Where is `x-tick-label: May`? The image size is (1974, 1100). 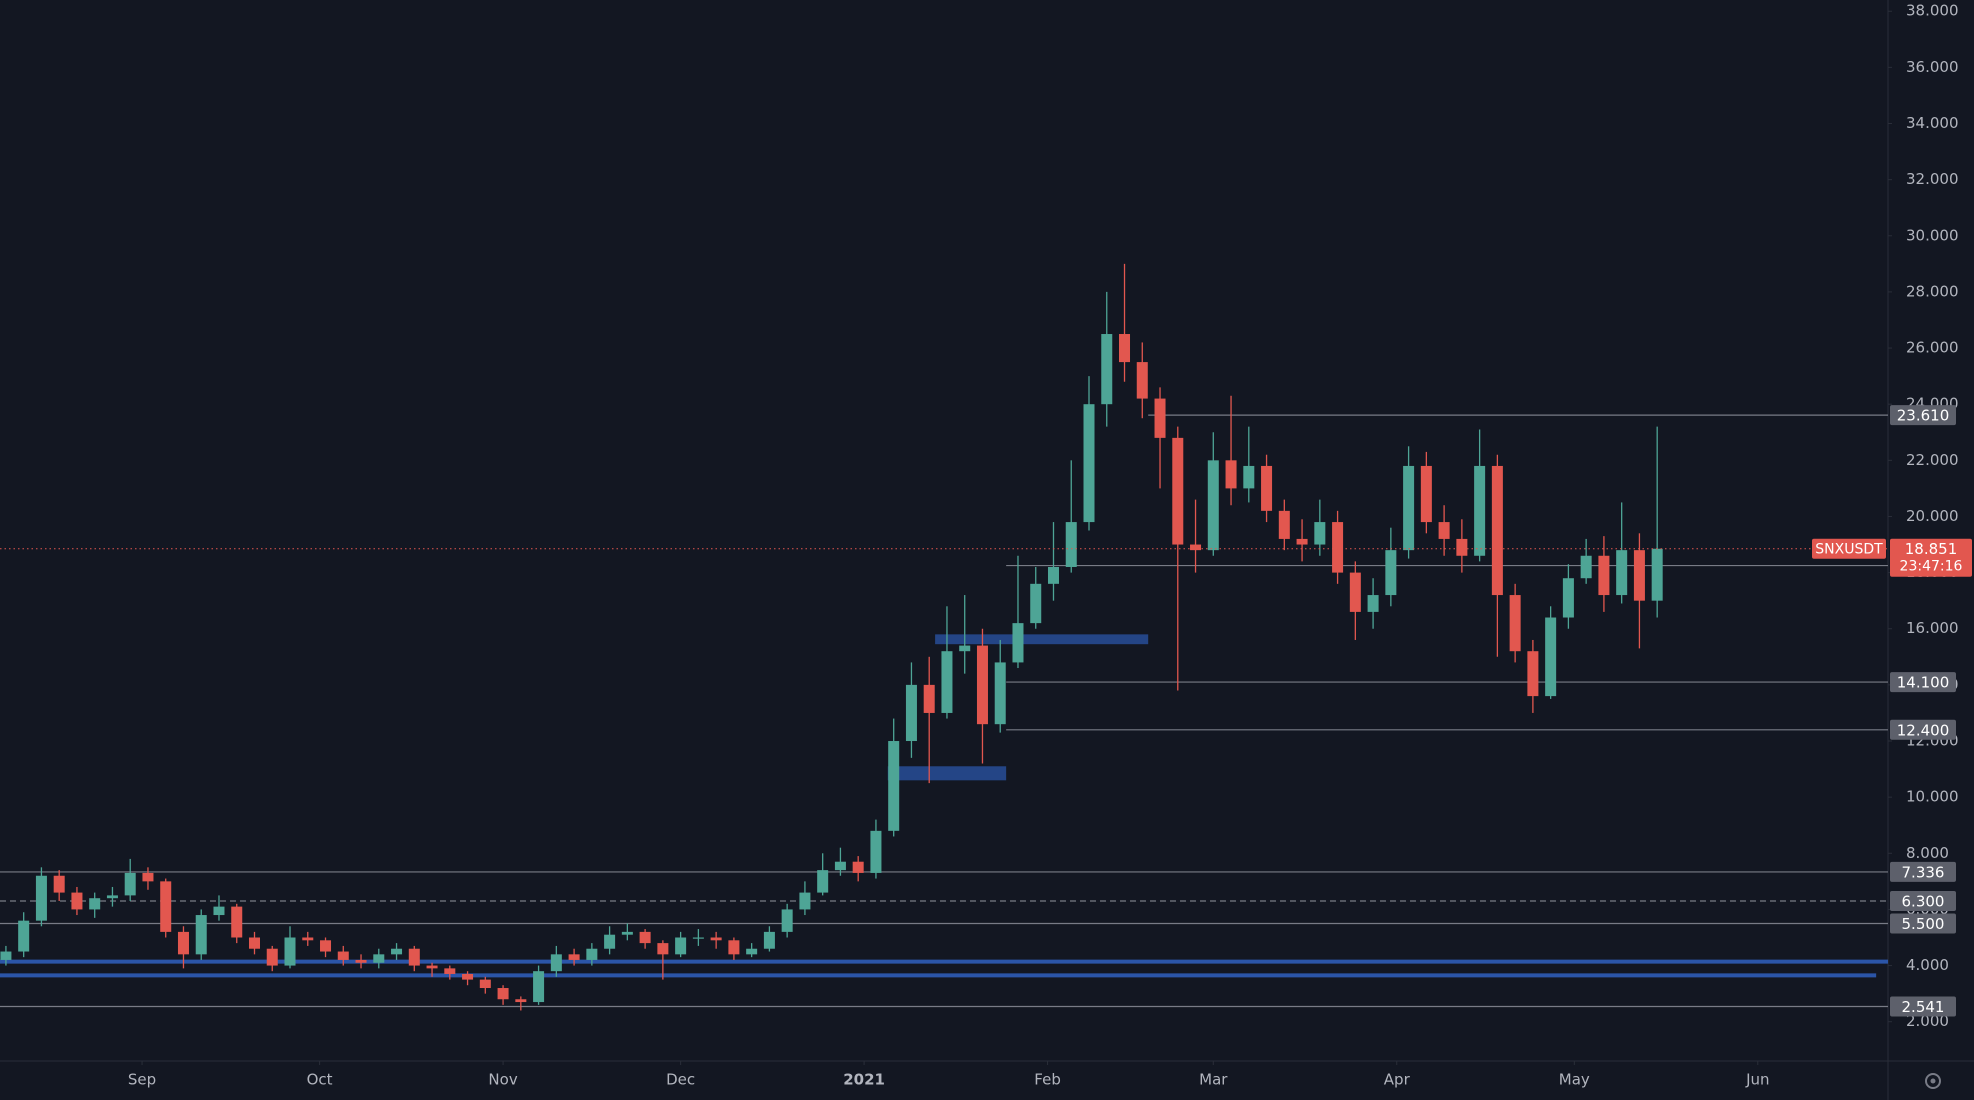 x-tick-label: May is located at coordinates (1574, 1080).